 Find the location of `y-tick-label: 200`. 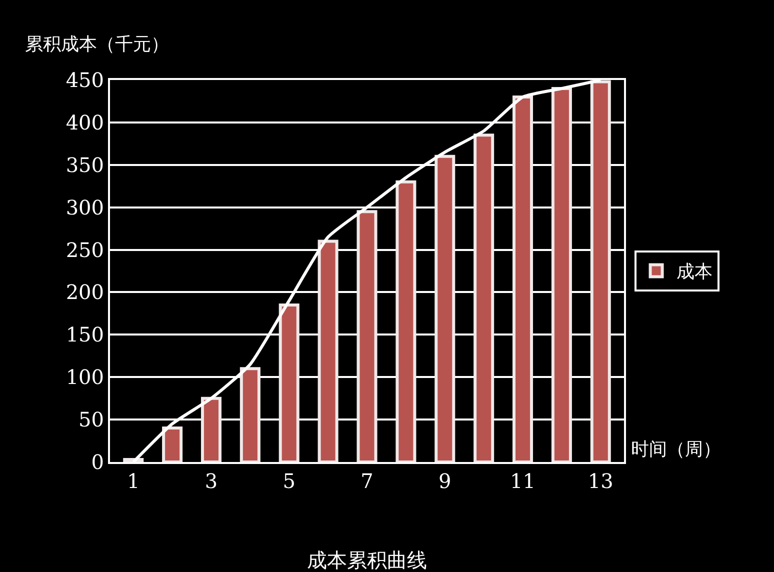

y-tick-label: 200 is located at coordinates (85, 292).